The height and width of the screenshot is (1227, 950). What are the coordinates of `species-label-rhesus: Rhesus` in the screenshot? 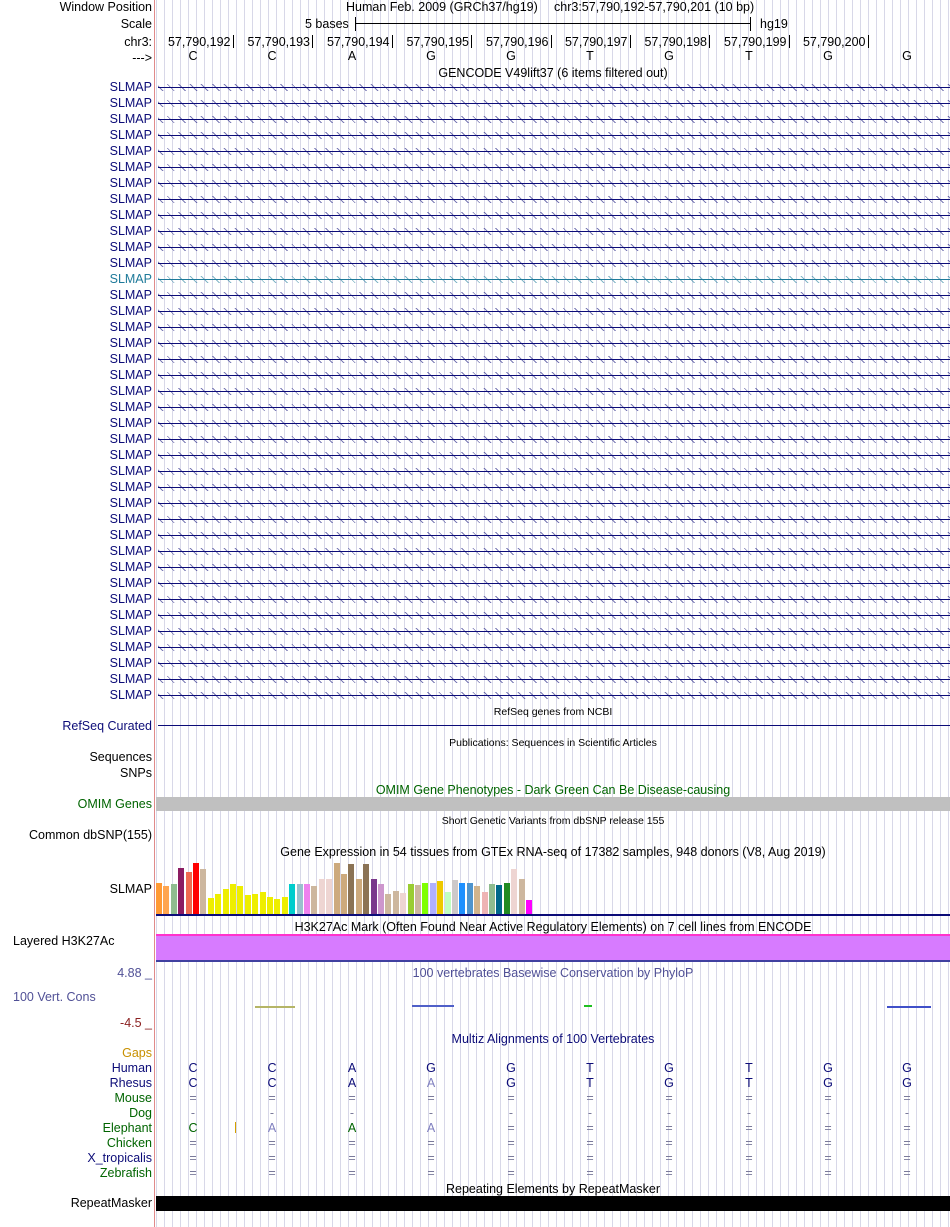 It's located at (130, 1083).